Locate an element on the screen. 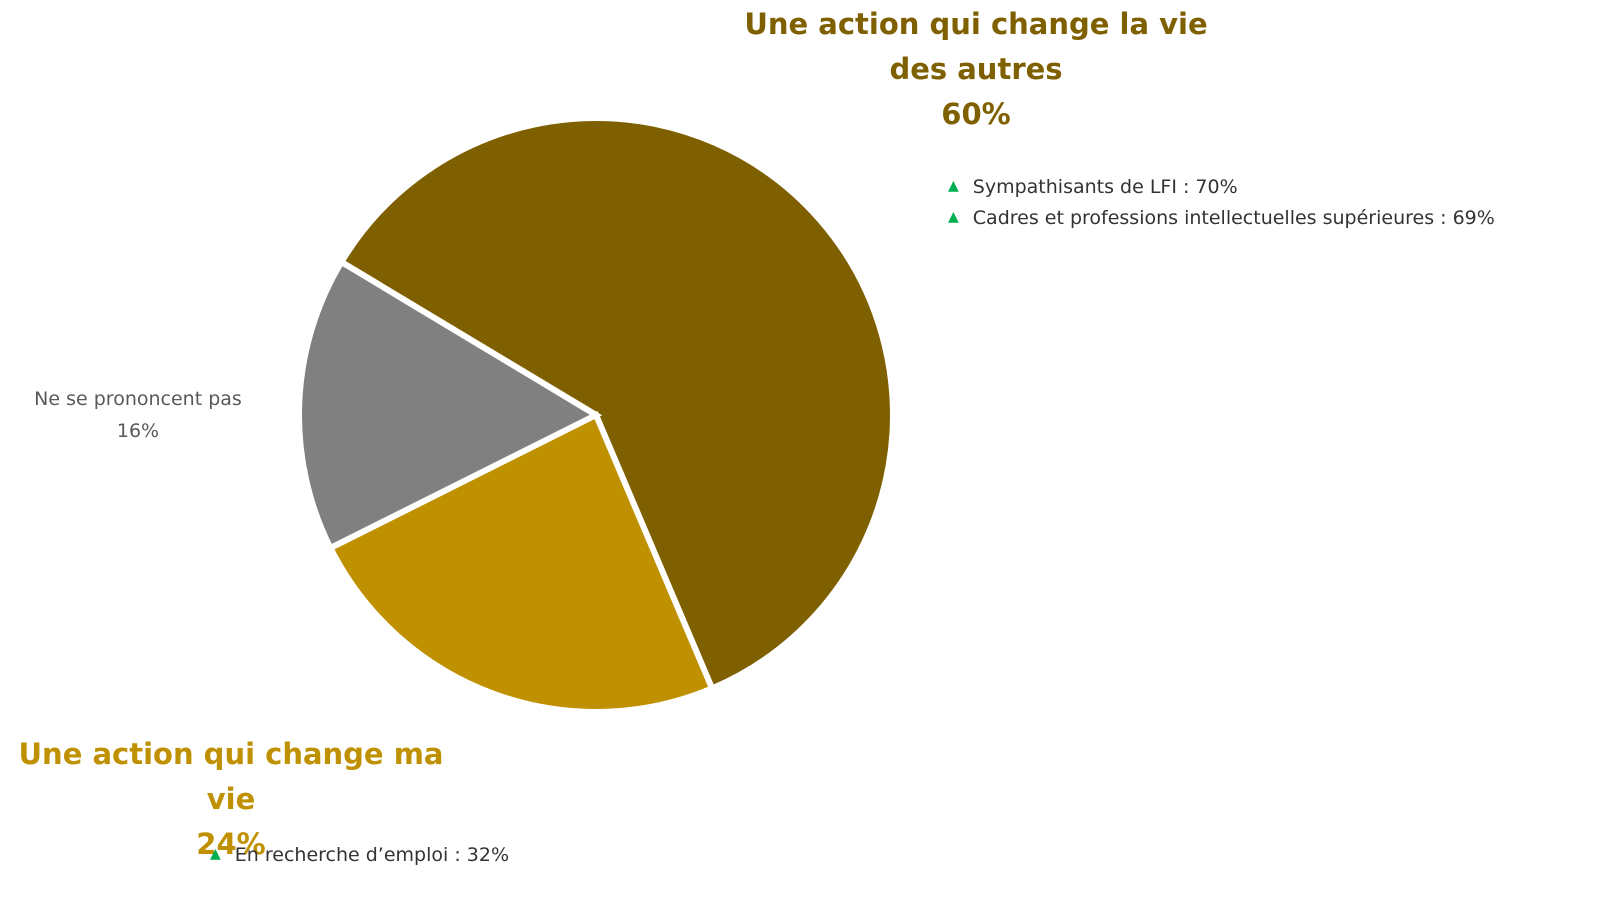  value-label: 24% is located at coordinates (231, 844).